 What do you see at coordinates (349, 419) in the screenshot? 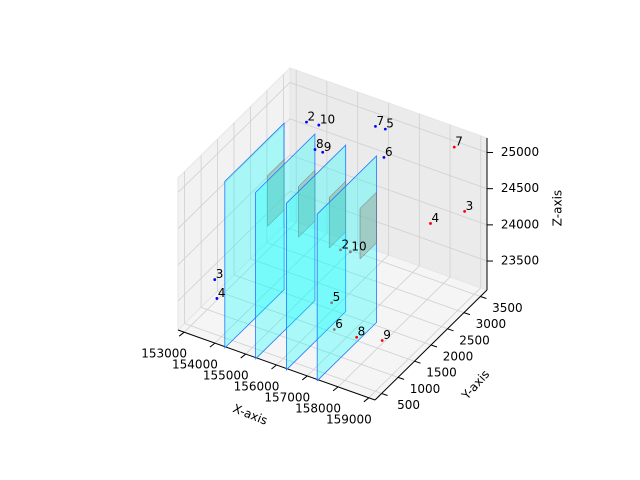
I see `x-tick-label: 159000` at bounding box center [349, 419].